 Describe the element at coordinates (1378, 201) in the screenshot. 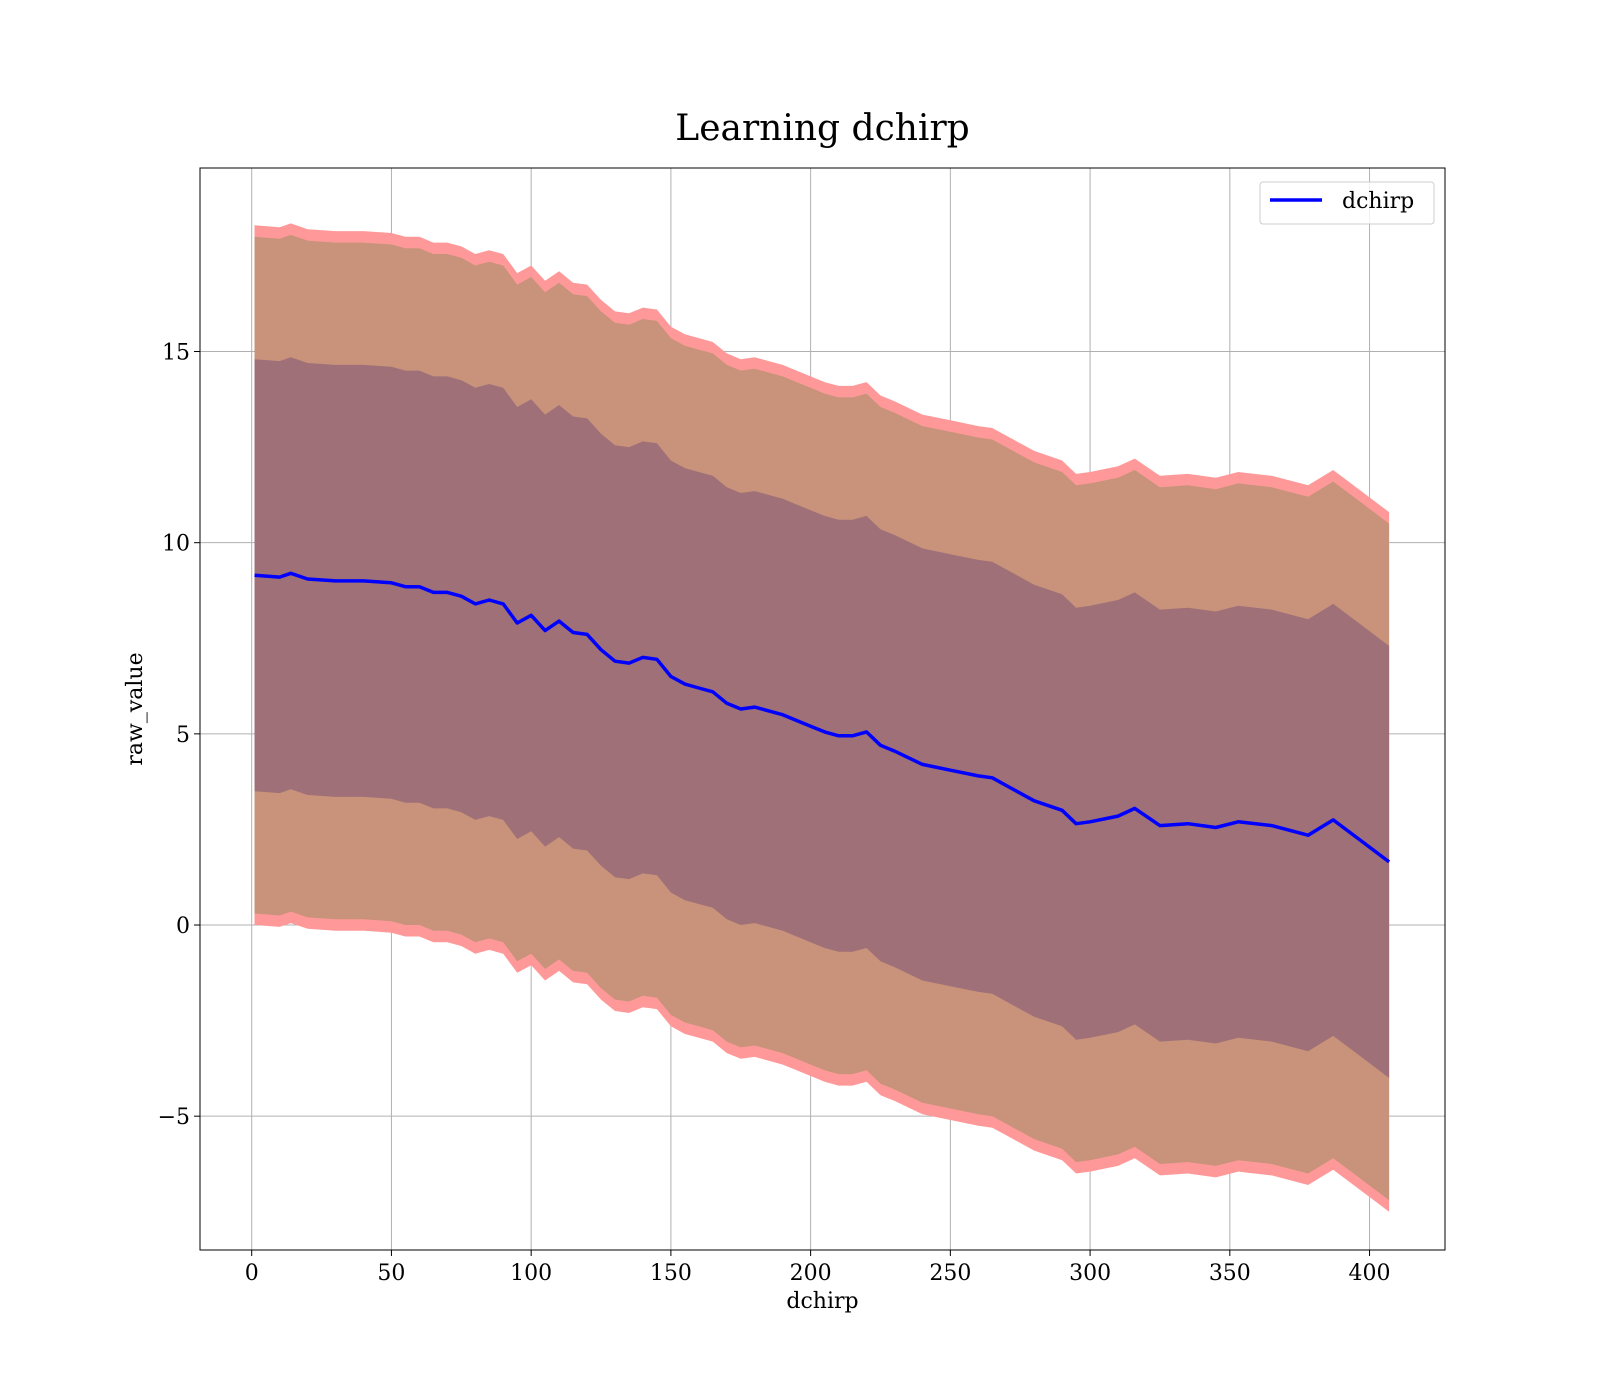

I see `legend-label-dchirp: dchirp` at that location.